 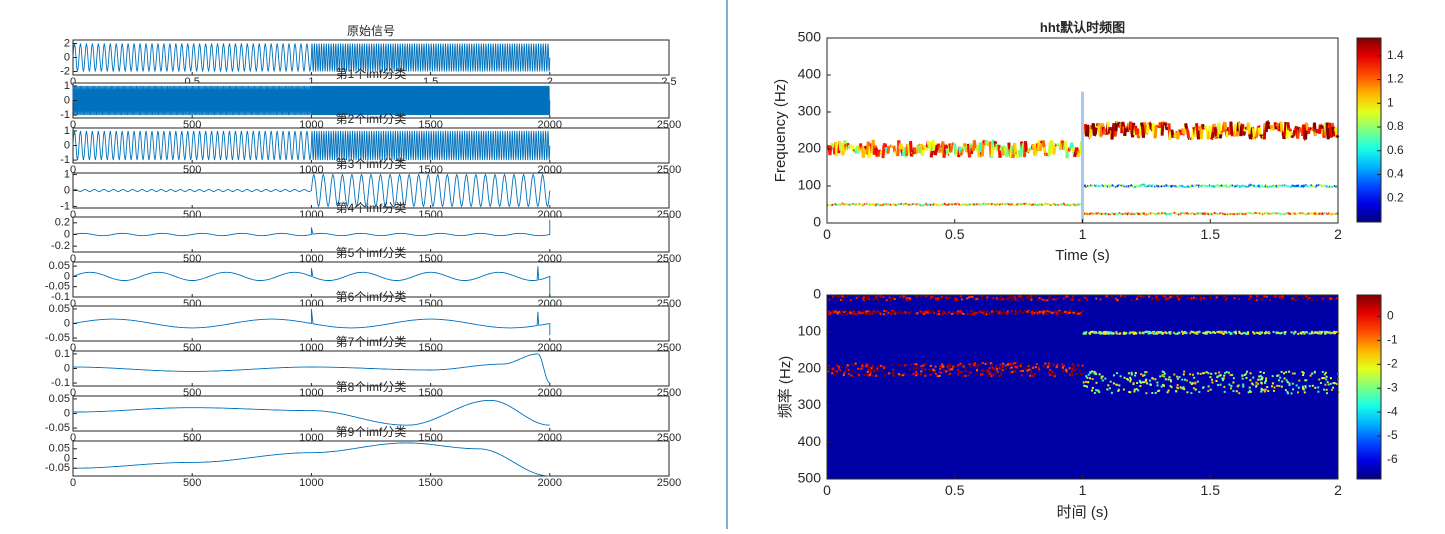 I want to click on subplot-title: 原始信号, so click(x=371, y=31).